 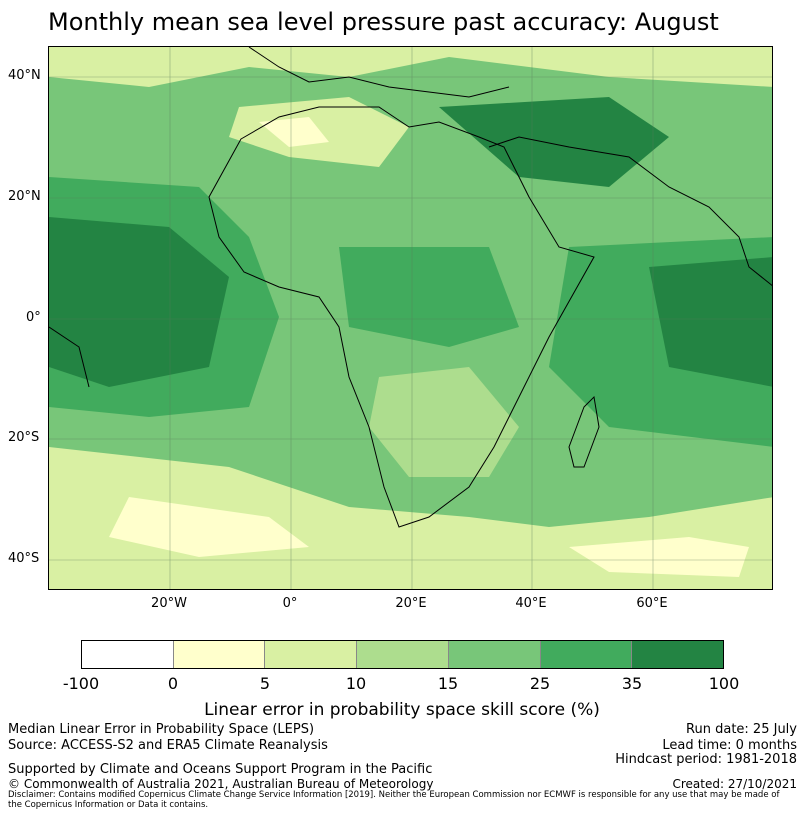 I want to click on tropical-atlantic-dark-patch, so click(x=139, y=302).